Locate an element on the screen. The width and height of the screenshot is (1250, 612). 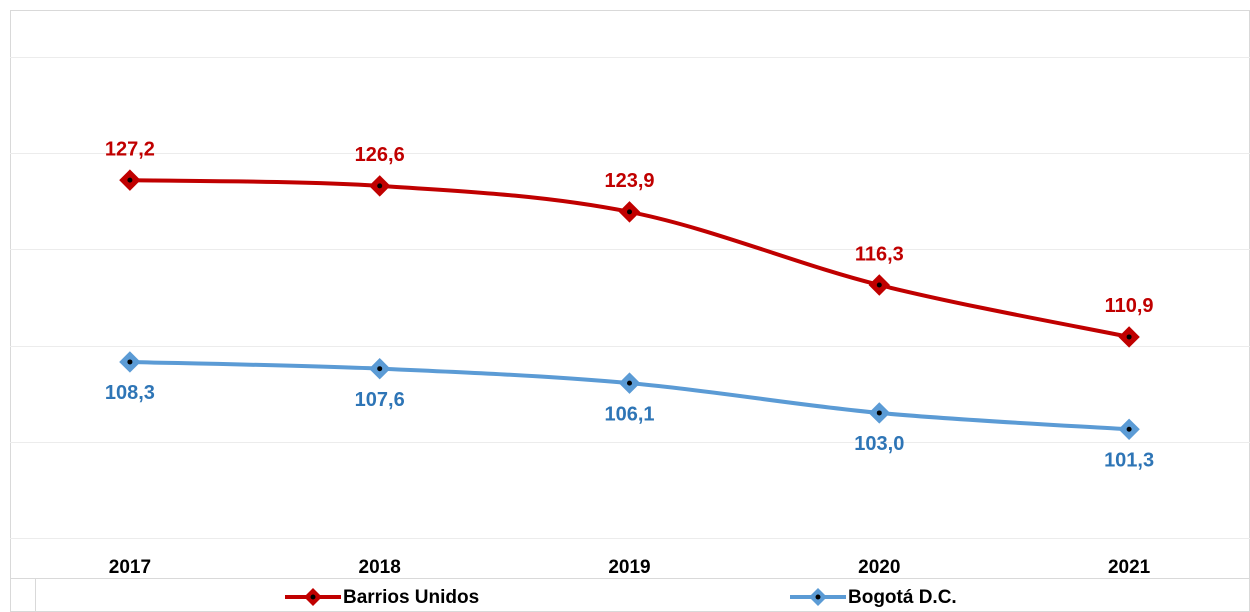
x-tick-label: 2017 is located at coordinates (130, 567).